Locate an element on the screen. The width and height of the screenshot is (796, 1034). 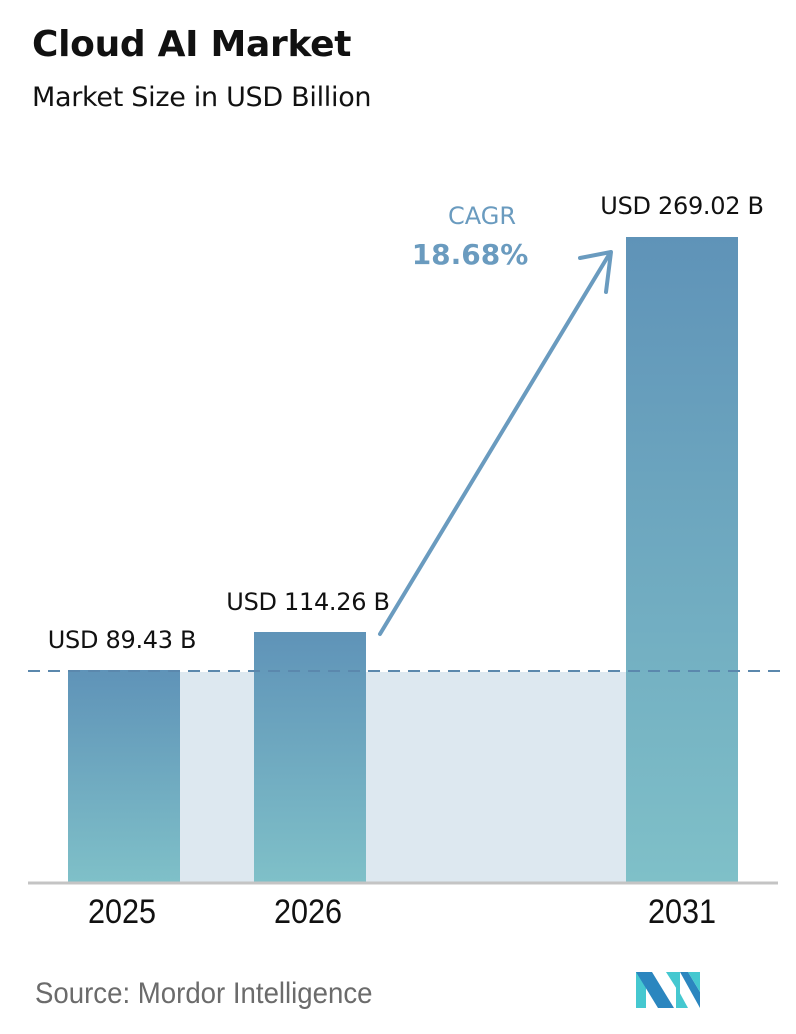
chart-title: Cloud AI Market is located at coordinates (192, 44).